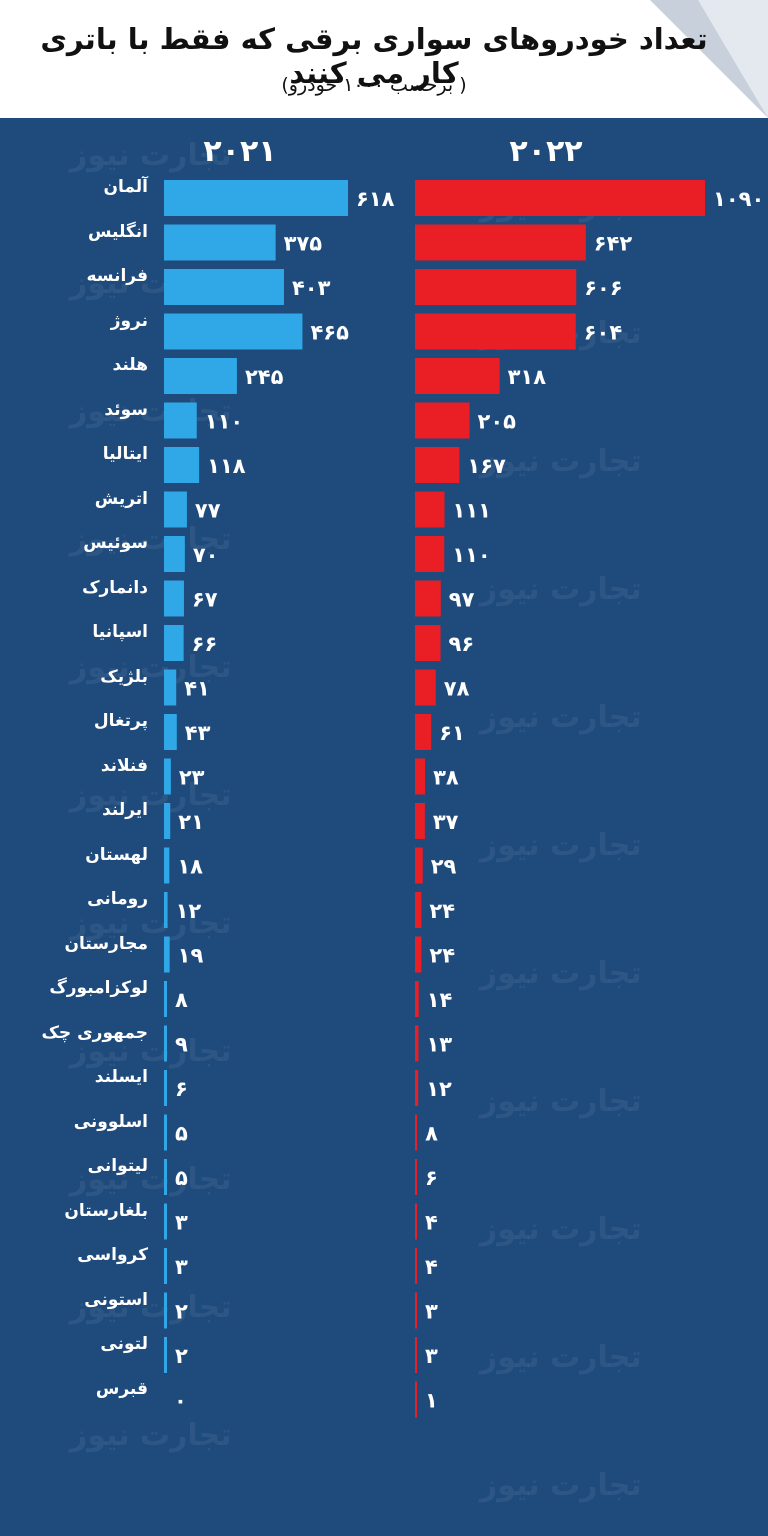 This screenshot has height=1536, width=768. I want to click on value-label-2021: ۵, so click(181, 1134).